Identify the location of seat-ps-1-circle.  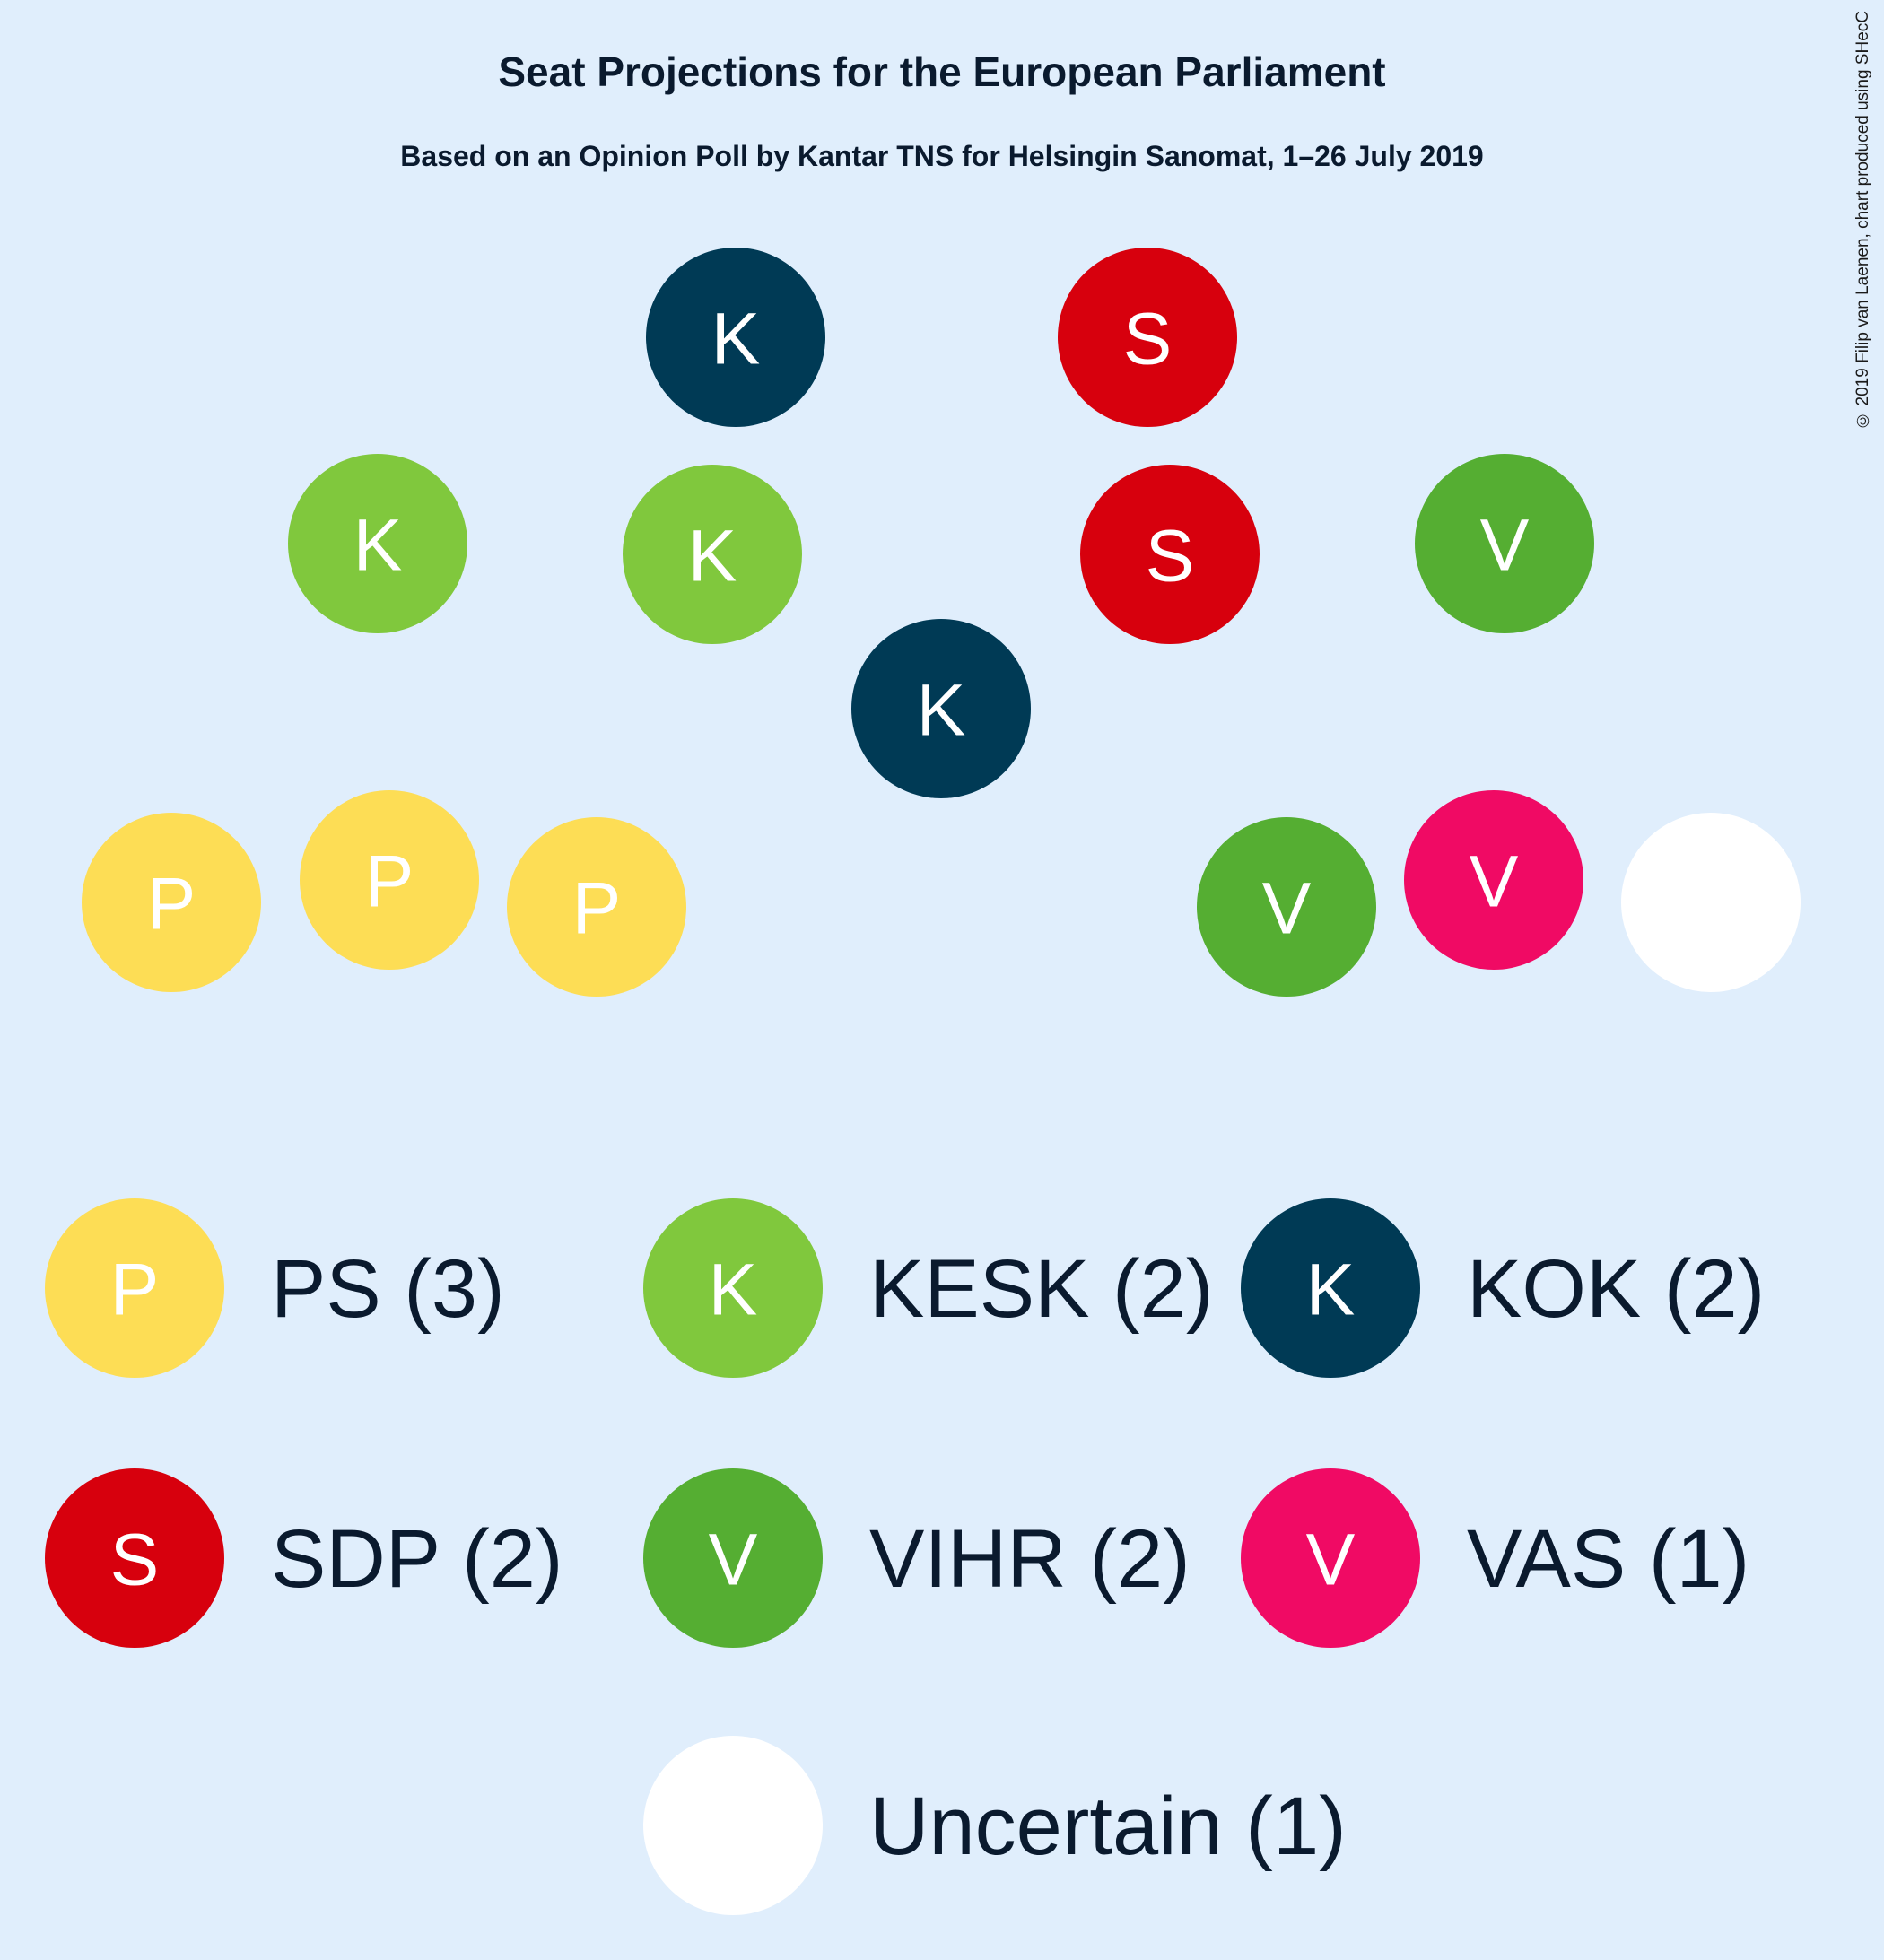
(171, 903).